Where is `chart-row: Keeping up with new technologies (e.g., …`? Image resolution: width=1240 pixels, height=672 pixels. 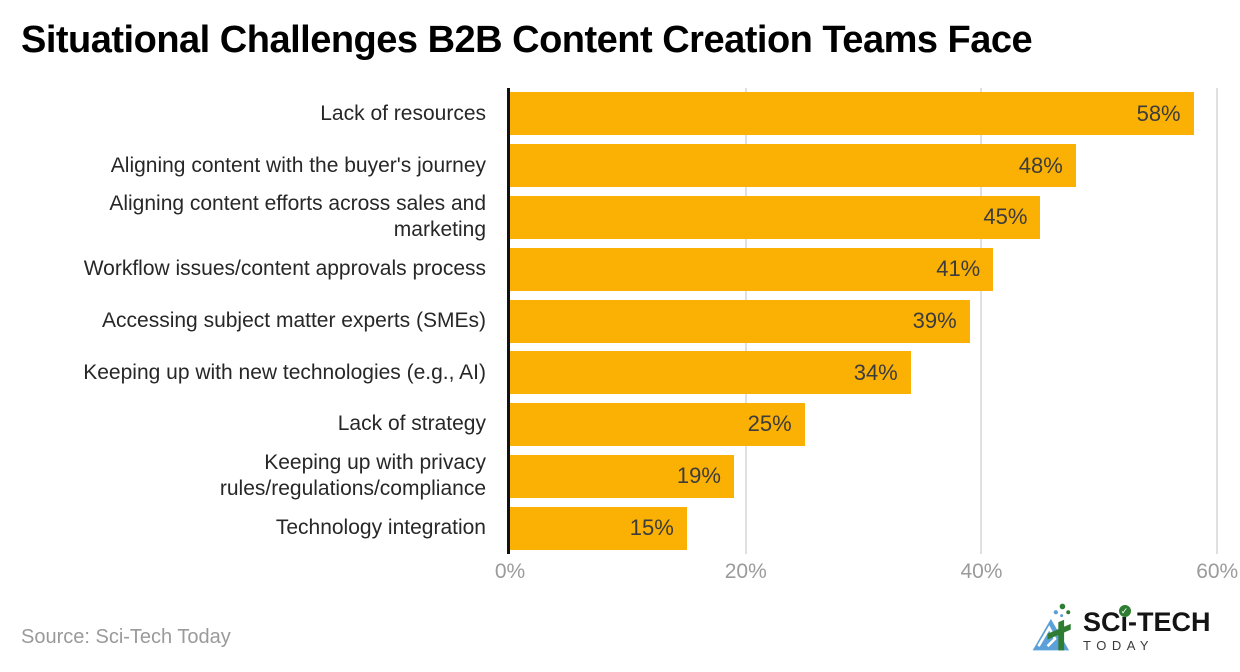 chart-row: Keeping up with new technologies (e.g., … is located at coordinates (614, 373).